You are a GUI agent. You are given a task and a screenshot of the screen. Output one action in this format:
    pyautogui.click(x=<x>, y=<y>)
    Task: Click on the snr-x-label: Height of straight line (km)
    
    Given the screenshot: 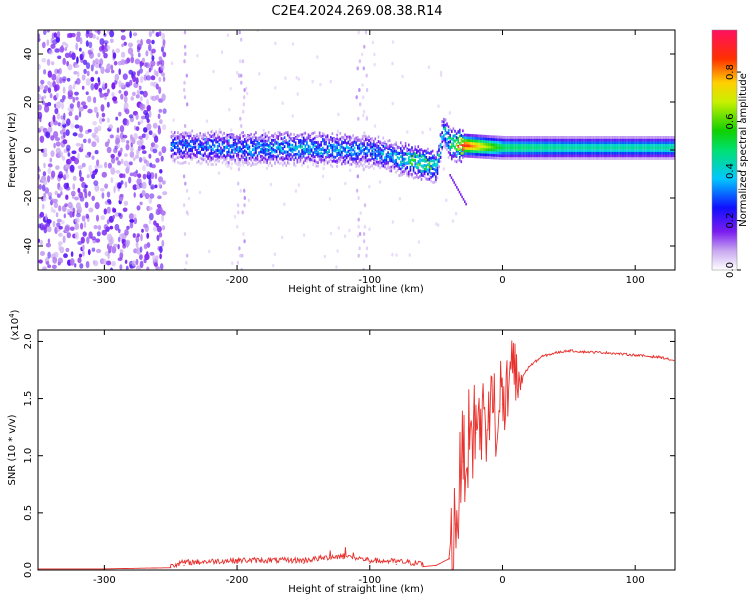 What is the action you would take?
    pyautogui.click(x=356, y=589)
    